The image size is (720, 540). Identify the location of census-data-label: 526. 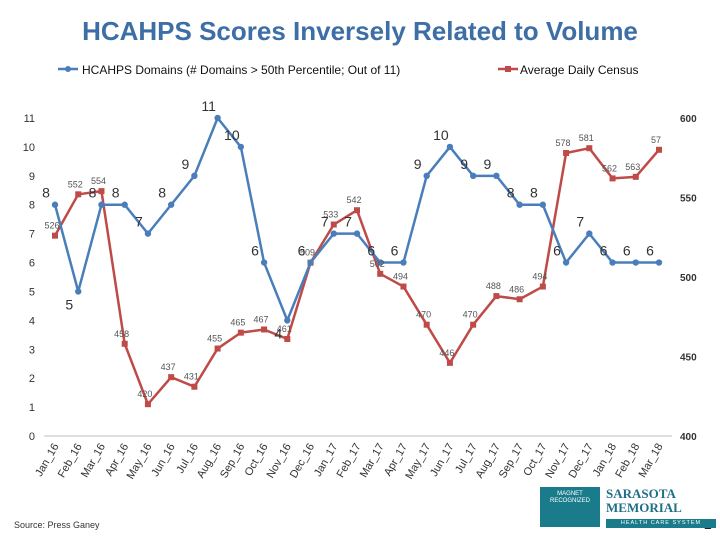
(51, 226).